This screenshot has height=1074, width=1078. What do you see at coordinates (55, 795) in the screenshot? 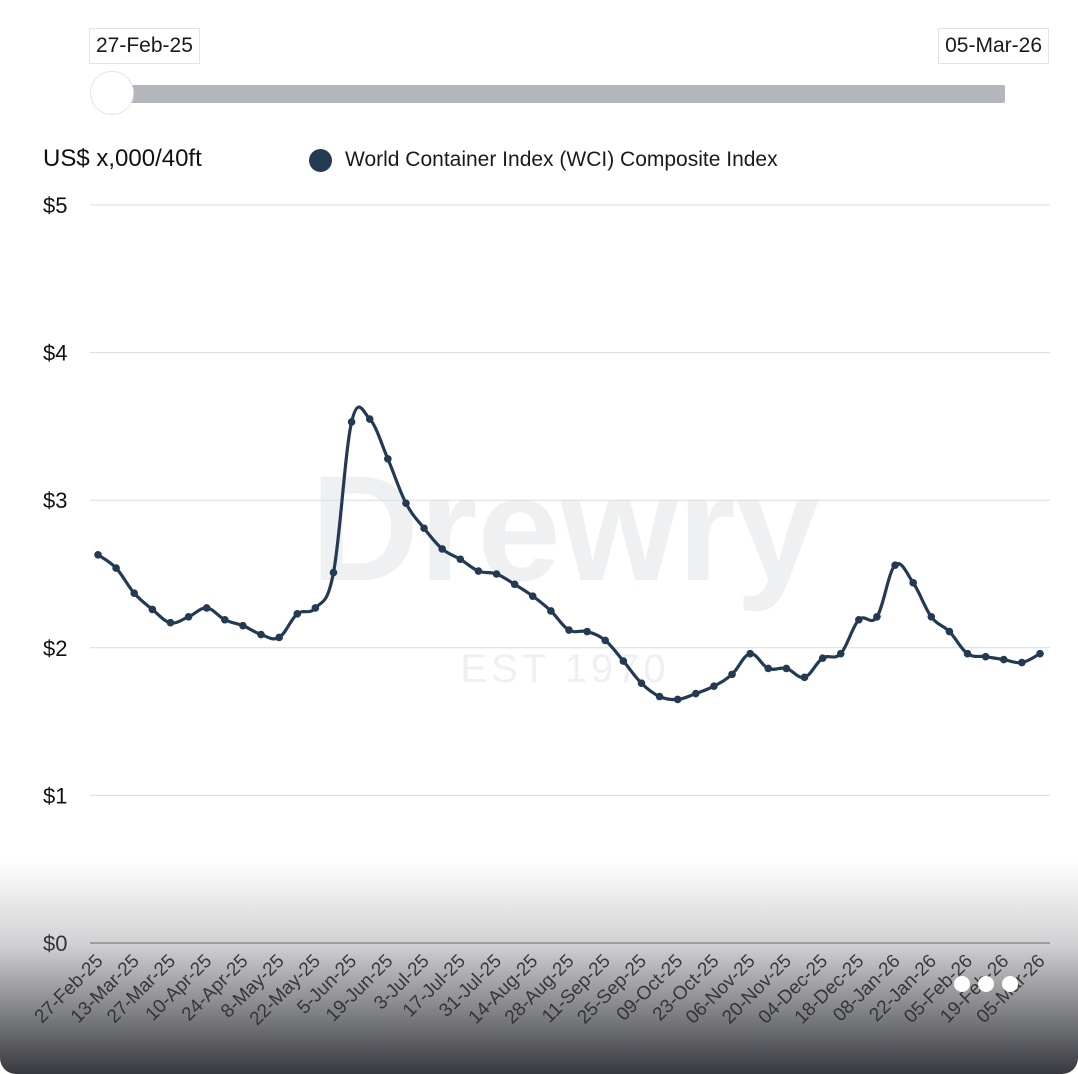
I see `y-tick-label: $1` at bounding box center [55, 795].